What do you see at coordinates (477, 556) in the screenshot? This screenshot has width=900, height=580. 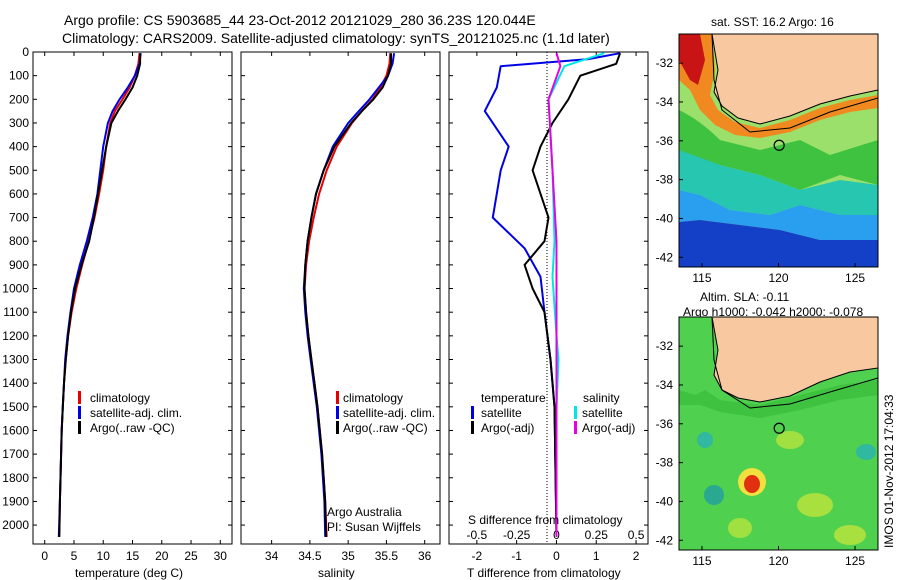 I see `x-tick-label: -2` at bounding box center [477, 556].